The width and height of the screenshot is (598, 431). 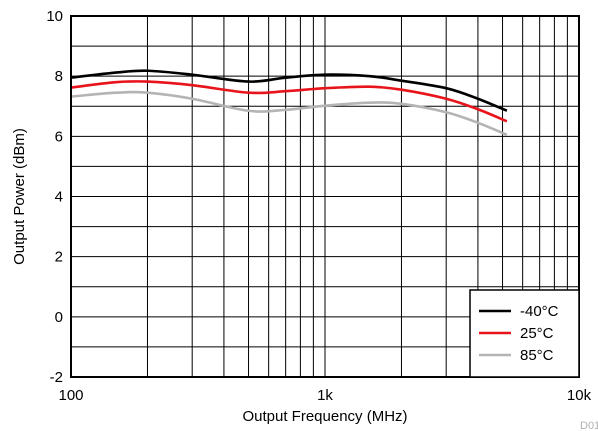 What do you see at coordinates (59, 76) in the screenshot?
I see `y-tick-label: 8` at bounding box center [59, 76].